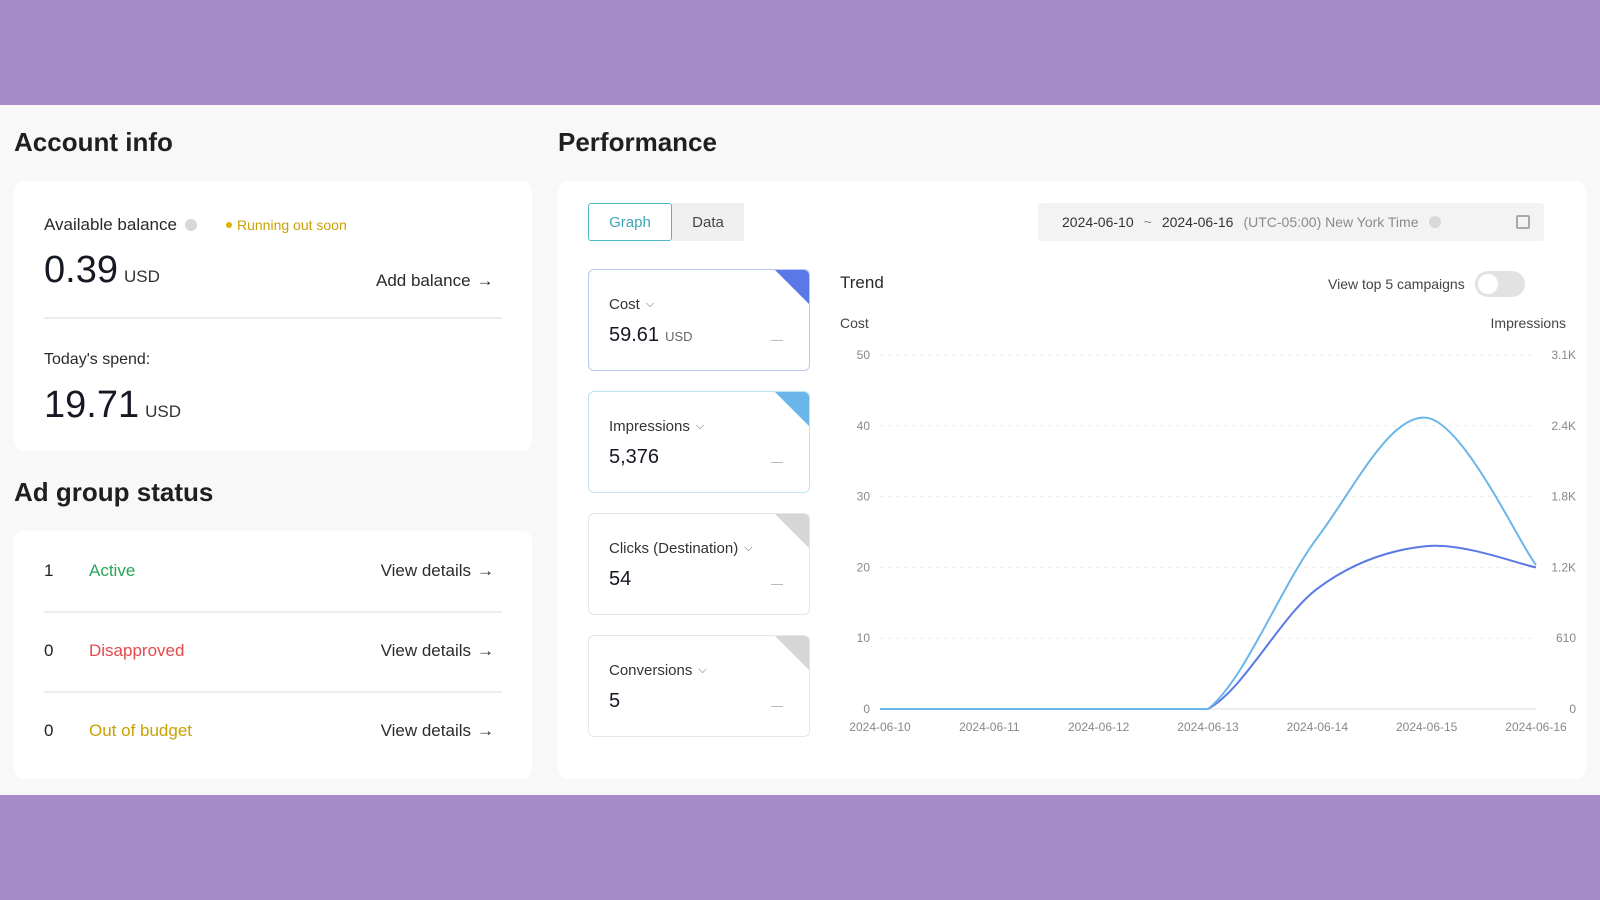  What do you see at coordinates (1099, 727) in the screenshot?
I see `x-tick-label: 2024-06-12` at bounding box center [1099, 727].